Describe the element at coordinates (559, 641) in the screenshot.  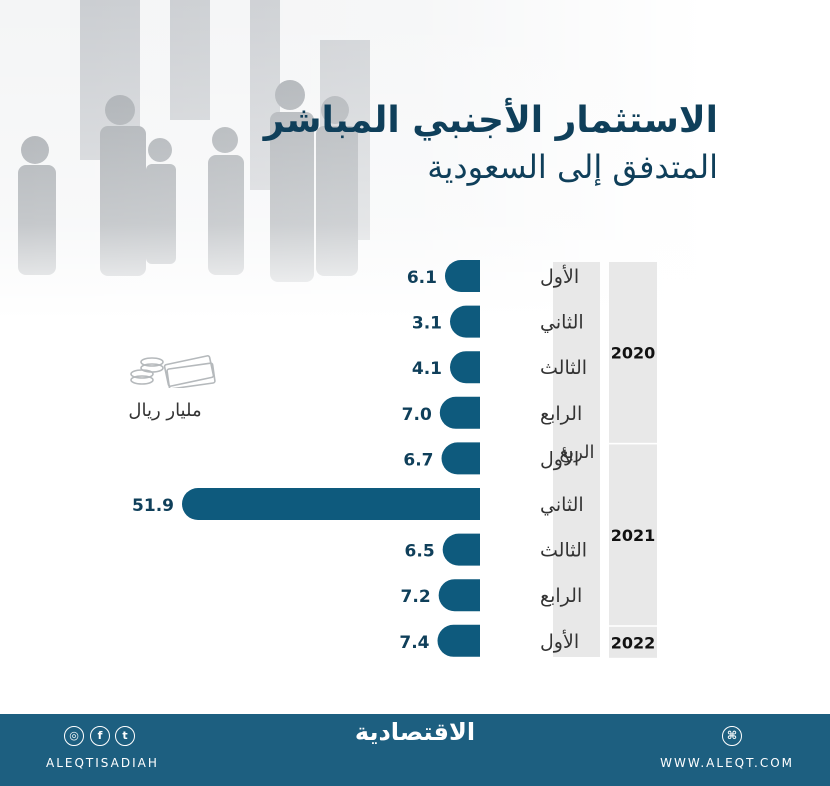
I see `quarter-label-2022-q1: الأول` at that location.